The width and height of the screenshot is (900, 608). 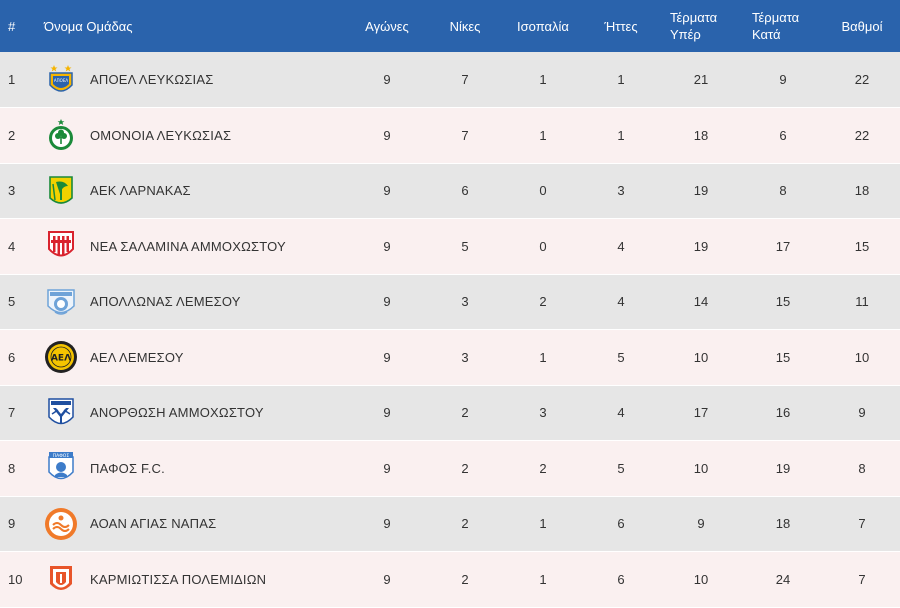 What do you see at coordinates (701, 413) in the screenshot?
I see `goals-for-cell: 17` at bounding box center [701, 413].